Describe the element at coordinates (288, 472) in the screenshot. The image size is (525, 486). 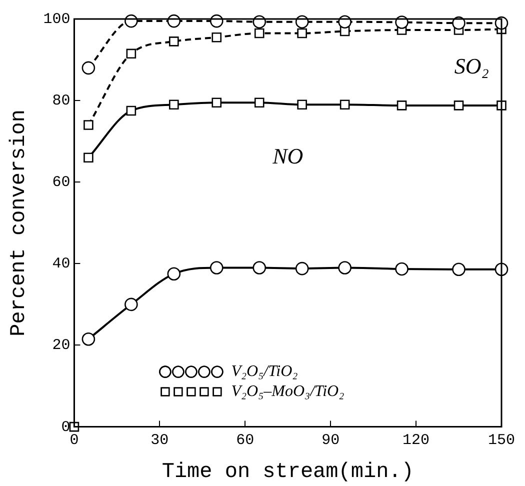
I see `x-axis-title: Time on stream(min.)` at that location.